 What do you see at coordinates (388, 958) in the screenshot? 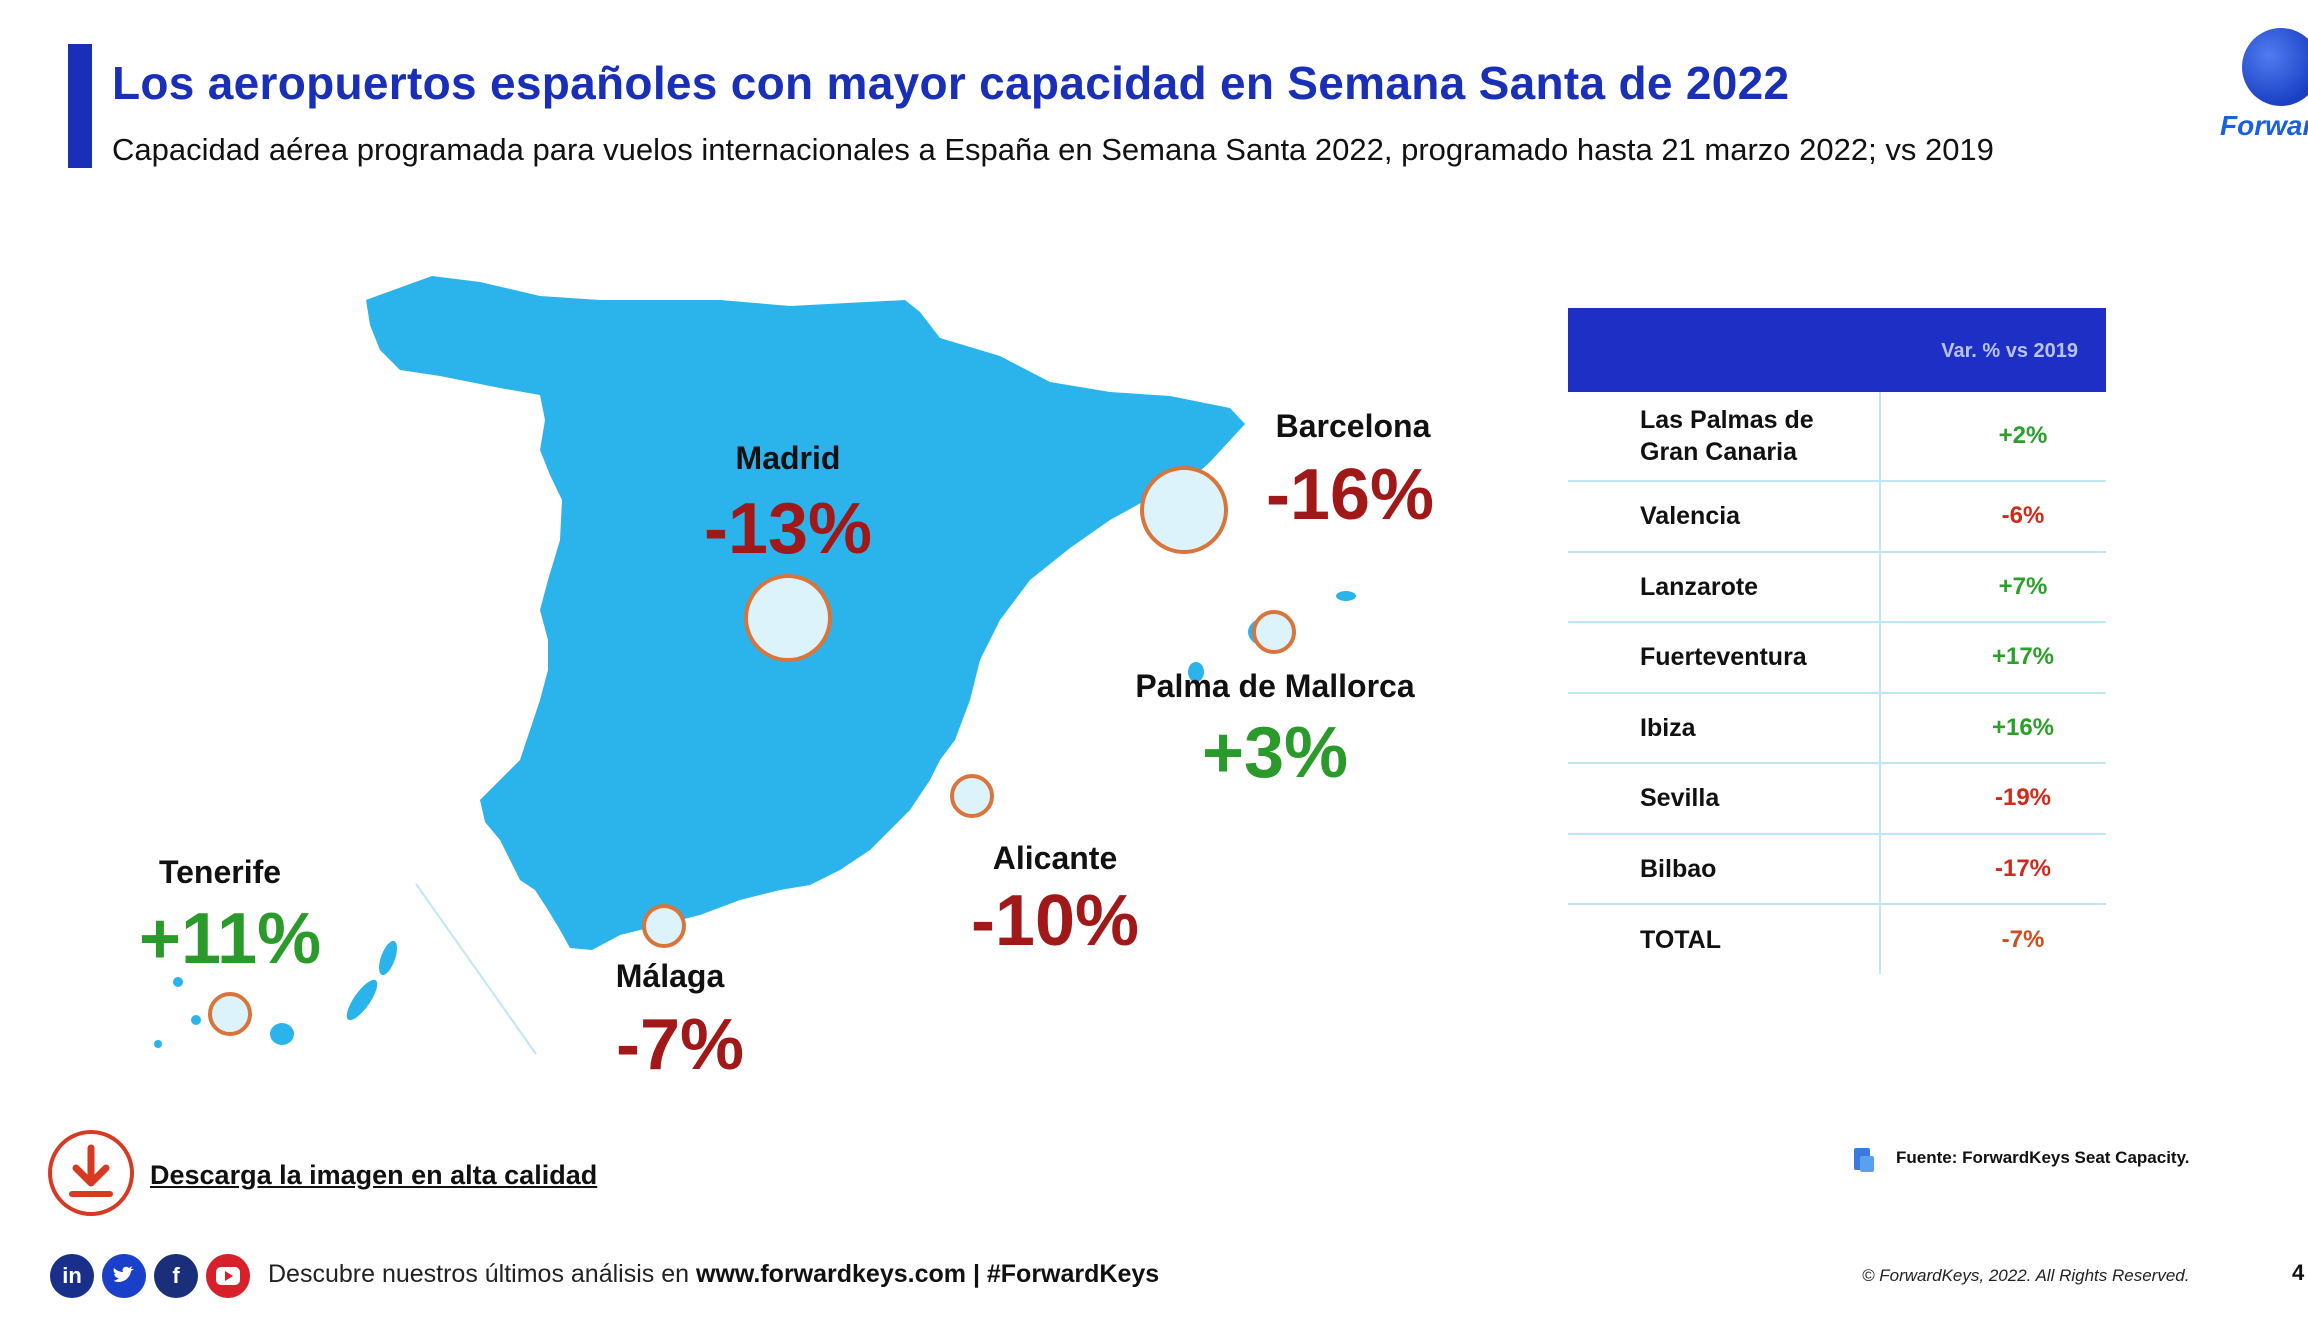
I see `lanzarote-island` at bounding box center [388, 958].